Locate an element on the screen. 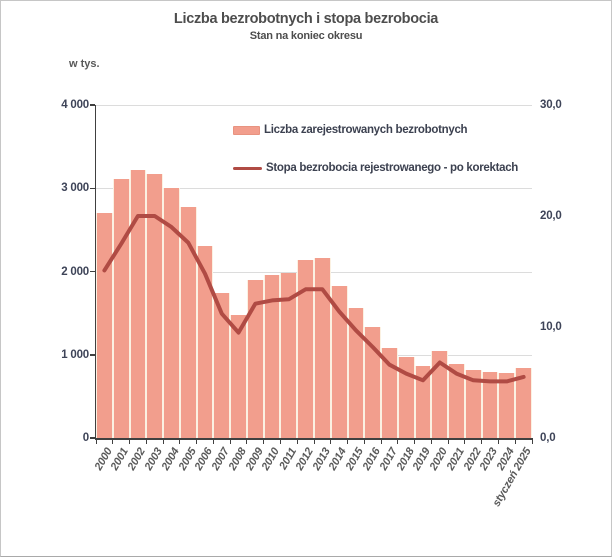  y-axis-label-left: 3 000 is located at coordinates (75, 188).